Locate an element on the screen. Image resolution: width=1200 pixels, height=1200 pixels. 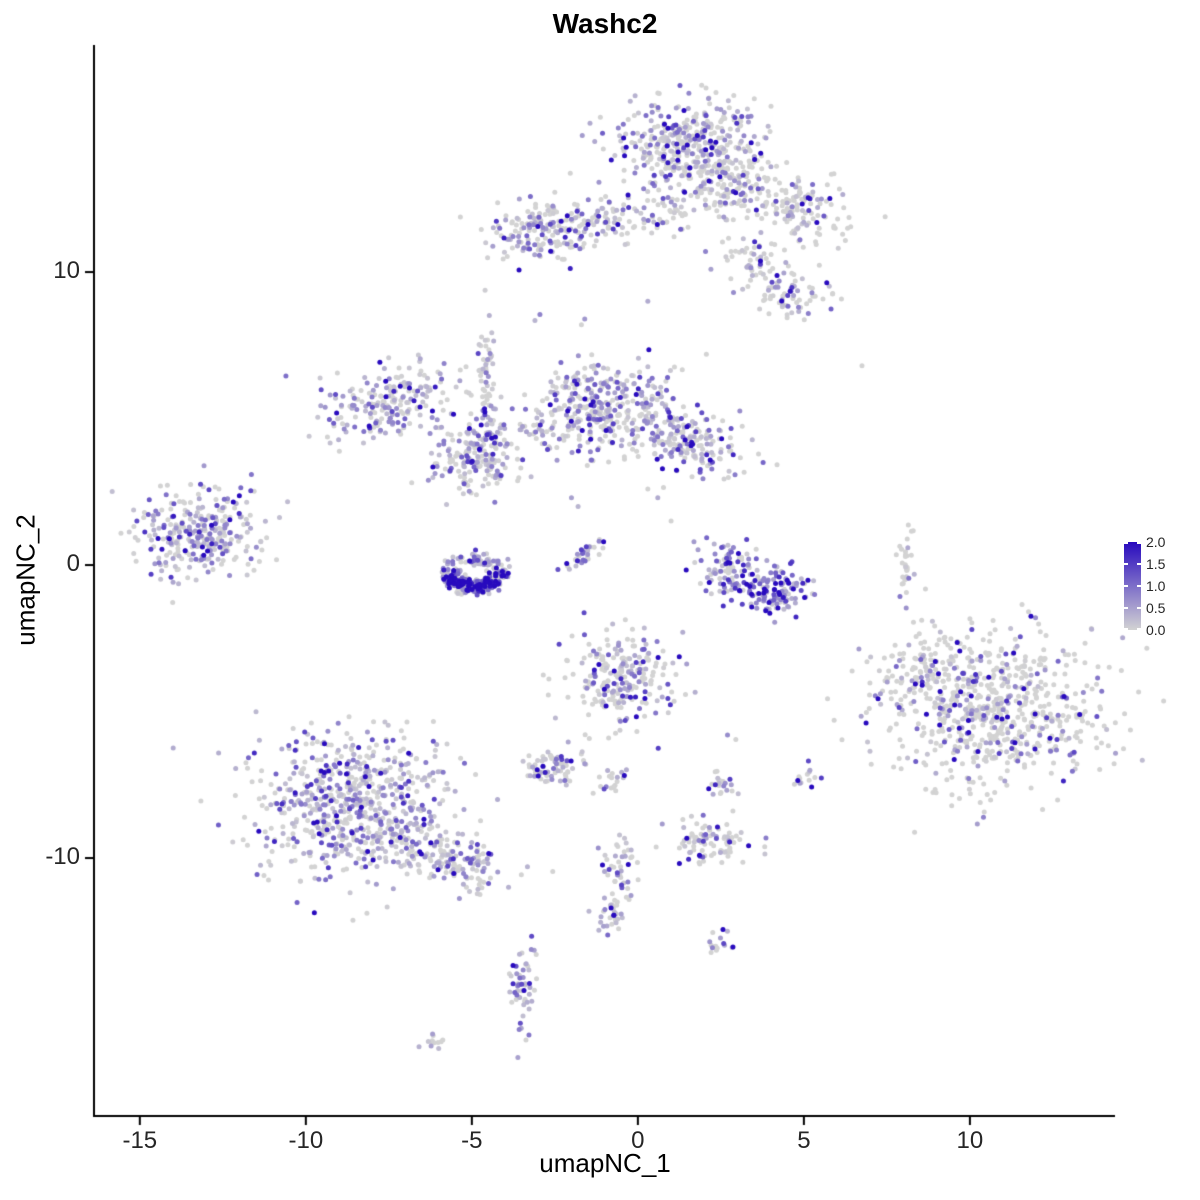
y-axis-label: umapNC_2 is located at coordinates (25, 580).